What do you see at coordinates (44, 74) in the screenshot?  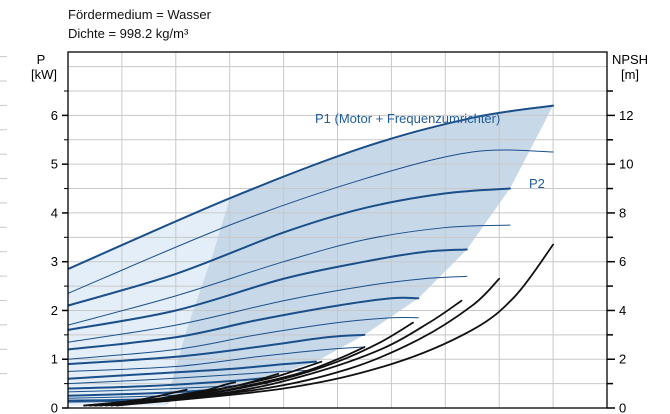 I see `left-axis-label-unit: [kW]` at bounding box center [44, 74].